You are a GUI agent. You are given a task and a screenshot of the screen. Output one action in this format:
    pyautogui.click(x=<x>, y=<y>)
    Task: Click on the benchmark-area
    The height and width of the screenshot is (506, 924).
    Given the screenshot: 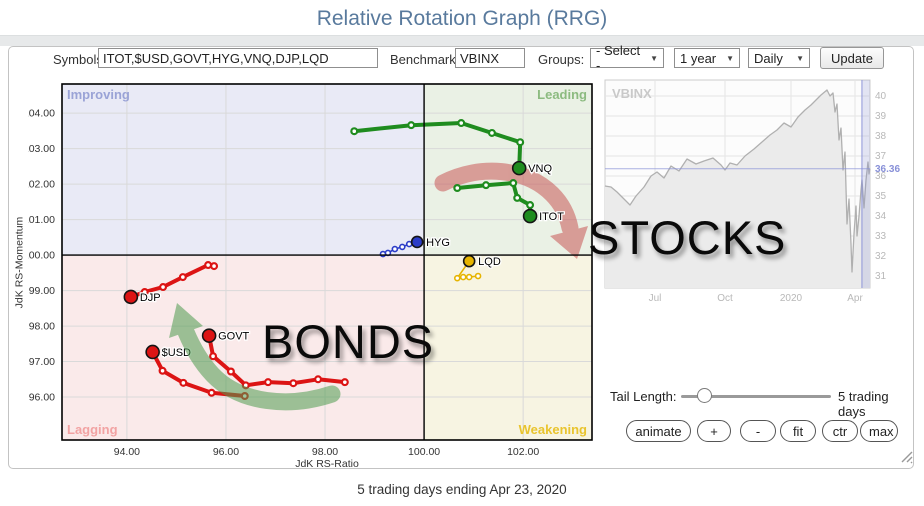 What is the action you would take?
    pyautogui.click(x=737, y=189)
    